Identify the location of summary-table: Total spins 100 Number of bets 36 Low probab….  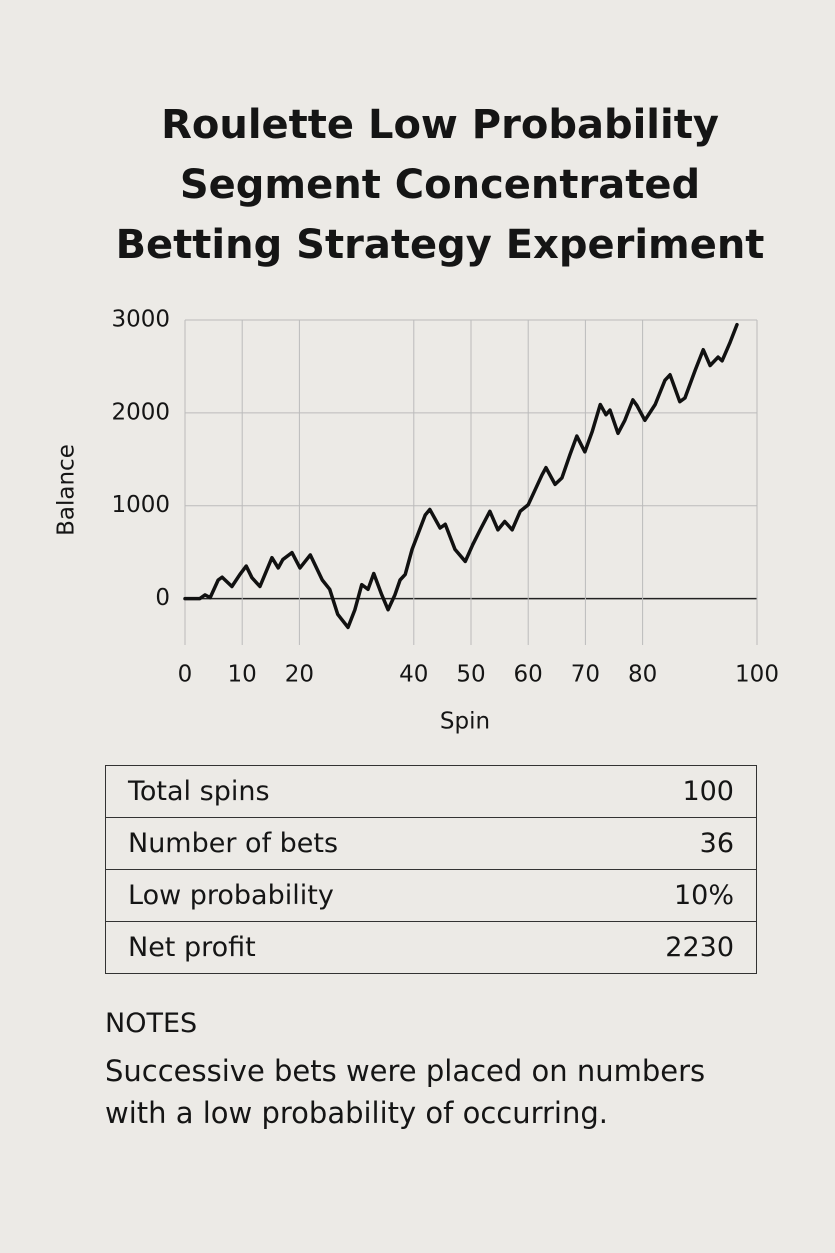
(431, 869).